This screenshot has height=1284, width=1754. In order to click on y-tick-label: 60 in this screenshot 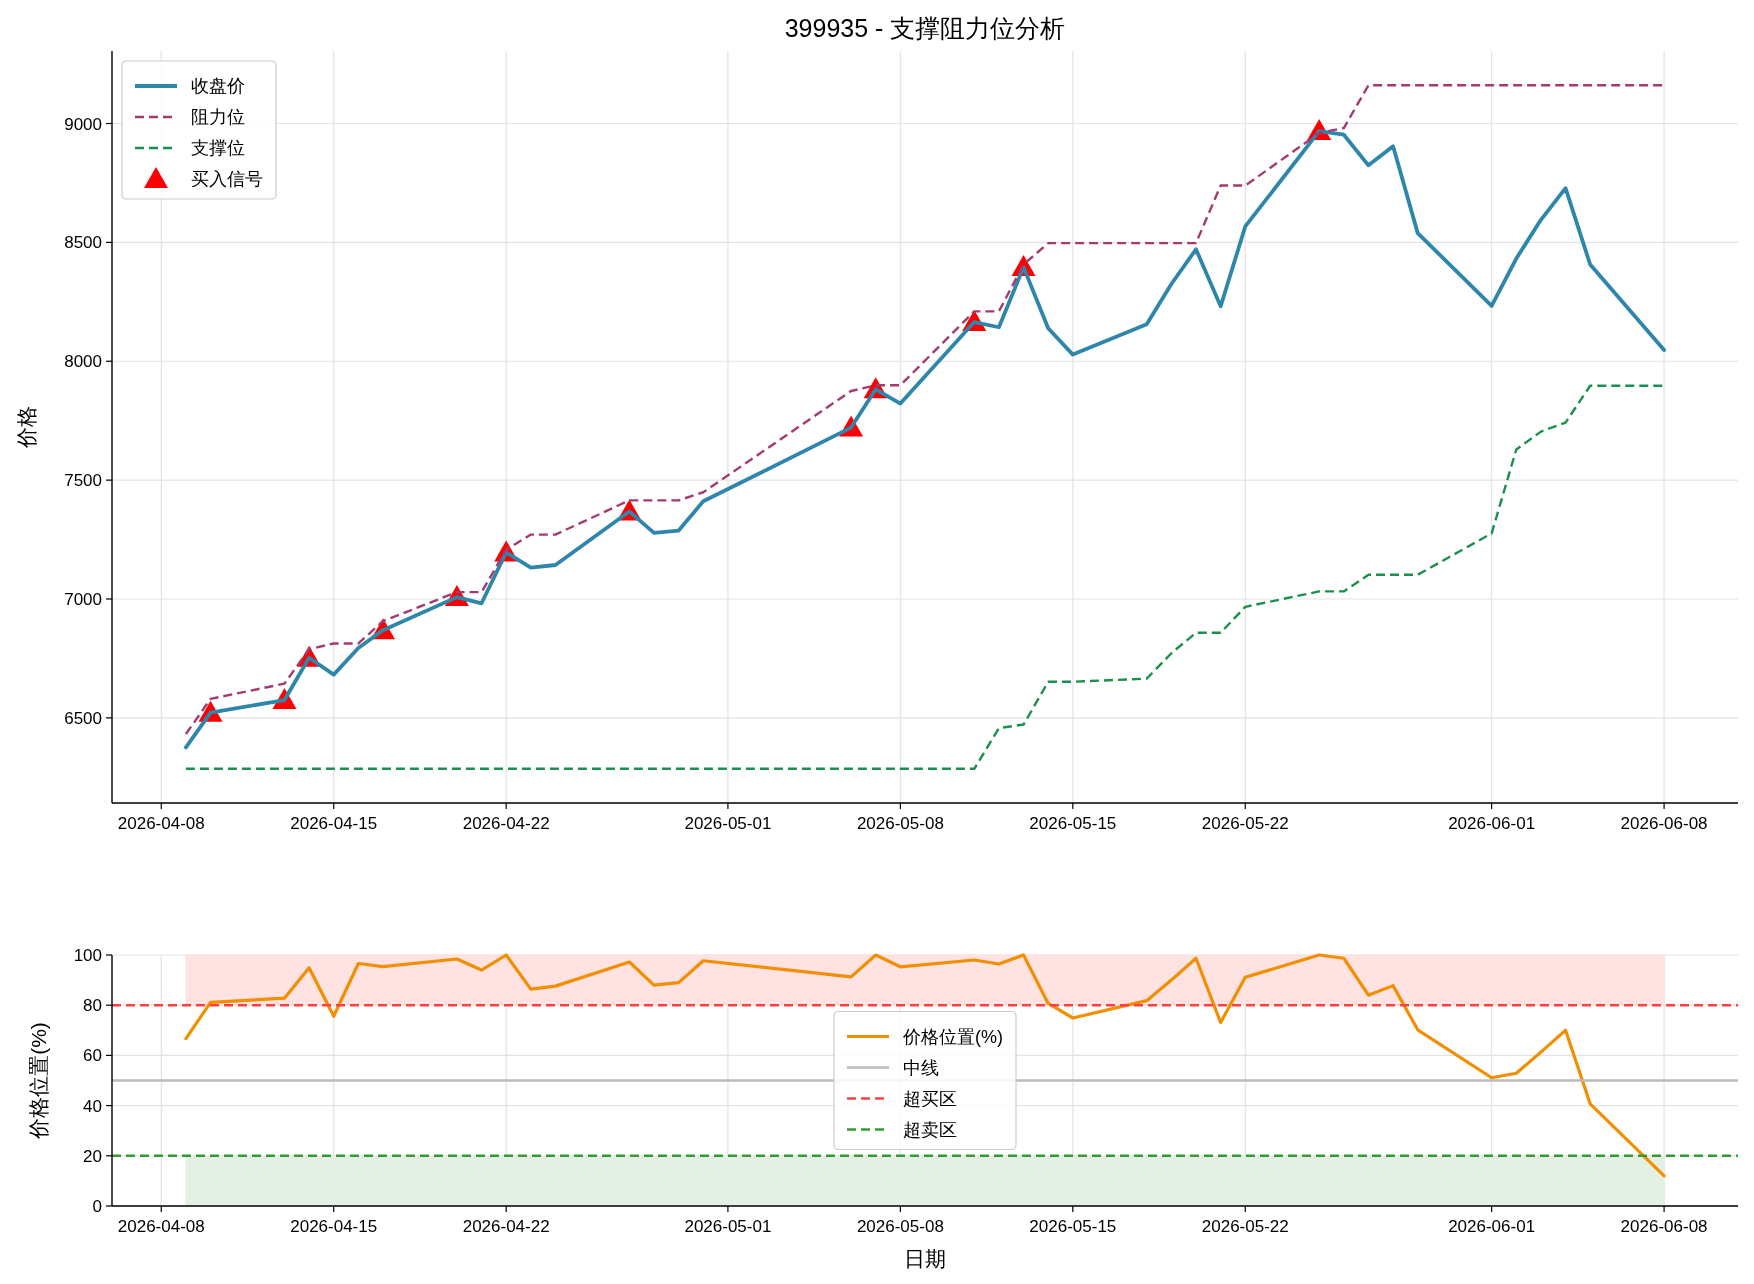, I will do `click(92, 1056)`.